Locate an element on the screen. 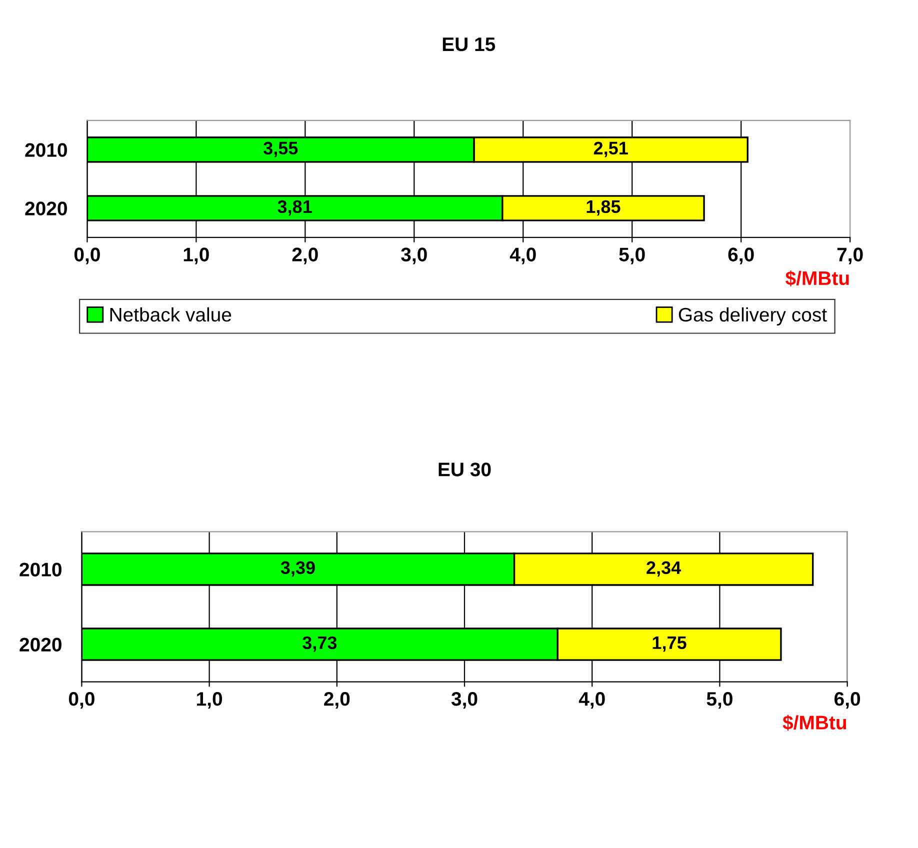 Image resolution: width=918 pixels, height=848 pixels. data-label: 1,85 is located at coordinates (603, 208).